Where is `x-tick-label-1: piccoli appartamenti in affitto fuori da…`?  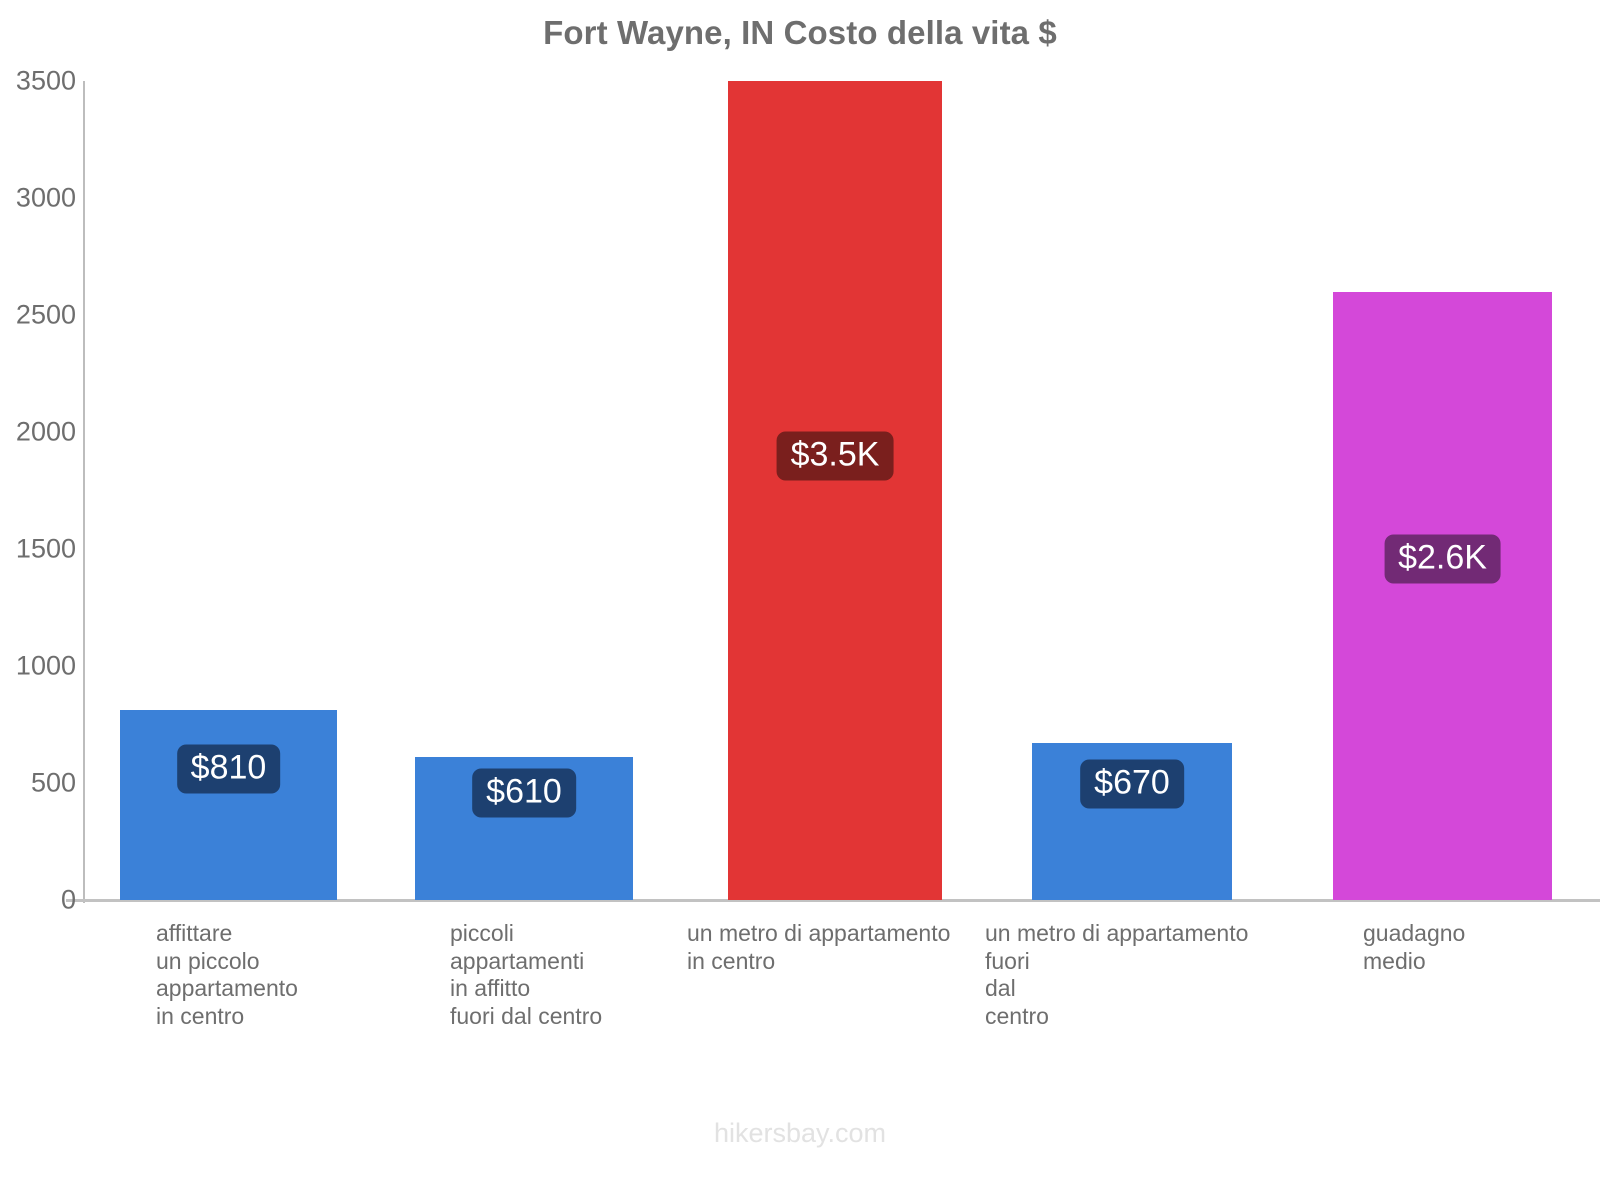 x-tick-label-1: piccoli appartamenti in affitto fuori da… is located at coordinates (526, 974).